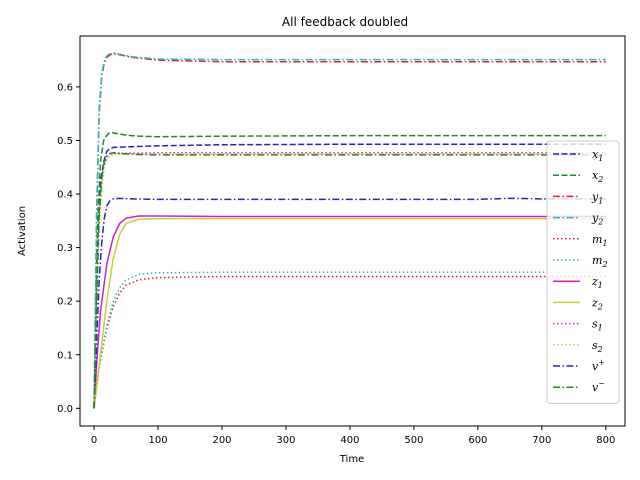 The width and height of the screenshot is (640, 480). What do you see at coordinates (597, 176) in the screenshot?
I see `legend-label-x2: x2` at bounding box center [597, 176].